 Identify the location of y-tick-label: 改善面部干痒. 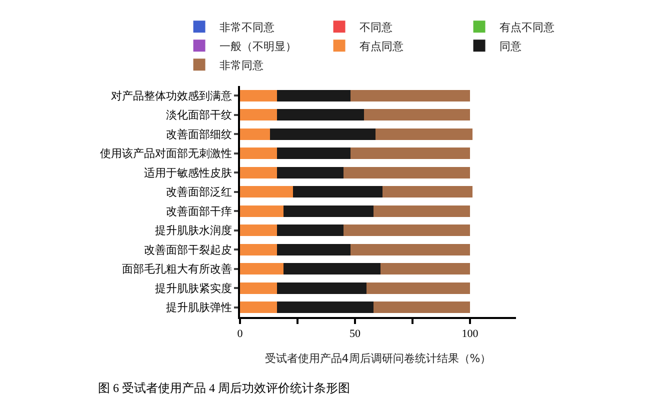
(199, 211).